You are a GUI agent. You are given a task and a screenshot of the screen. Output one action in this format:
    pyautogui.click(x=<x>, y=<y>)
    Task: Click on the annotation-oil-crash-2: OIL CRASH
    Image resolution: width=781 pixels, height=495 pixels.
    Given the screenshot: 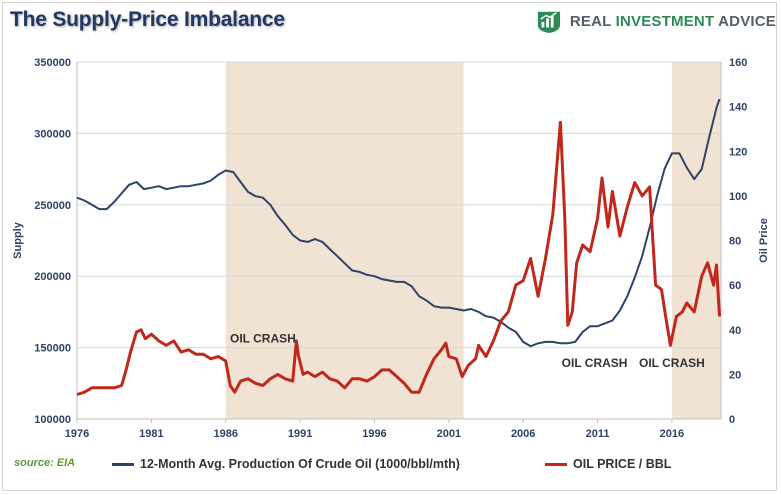 What is the action you would take?
    pyautogui.click(x=595, y=363)
    